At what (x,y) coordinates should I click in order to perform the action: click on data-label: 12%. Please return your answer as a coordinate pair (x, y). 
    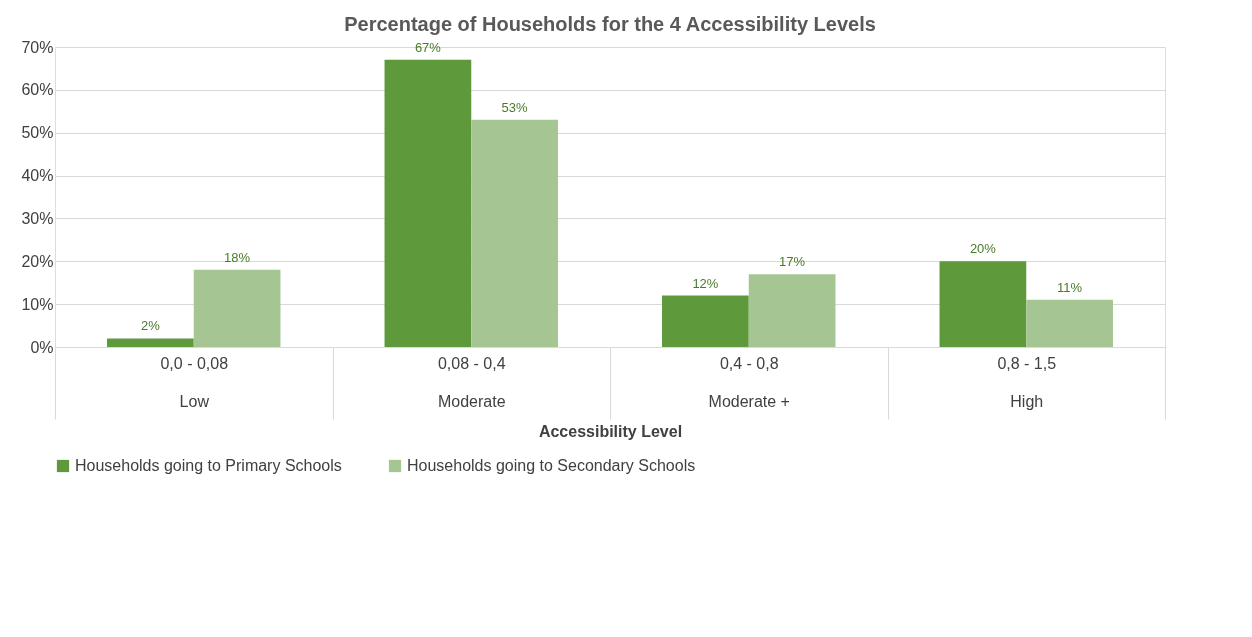
    Looking at the image, I should click on (705, 283).